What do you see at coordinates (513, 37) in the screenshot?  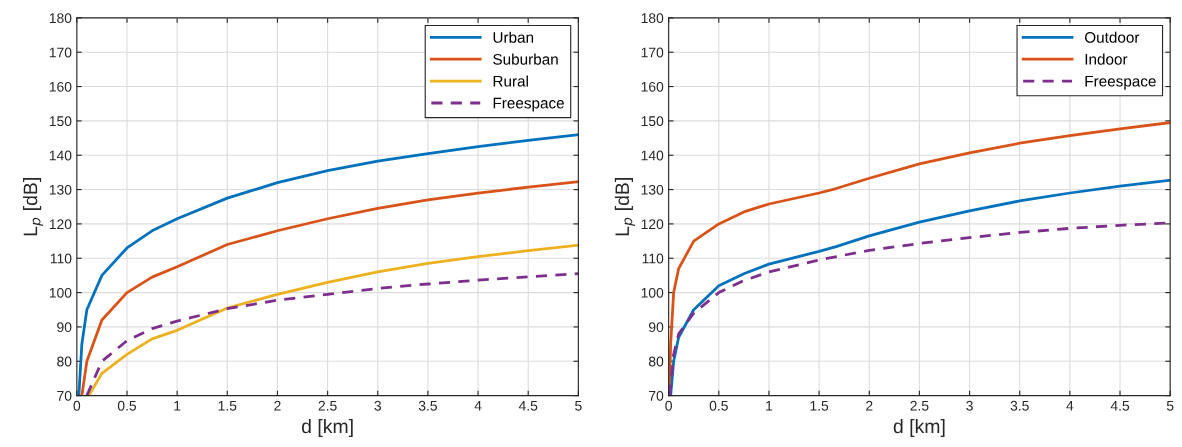 I see `legend-label: Urban` at bounding box center [513, 37].